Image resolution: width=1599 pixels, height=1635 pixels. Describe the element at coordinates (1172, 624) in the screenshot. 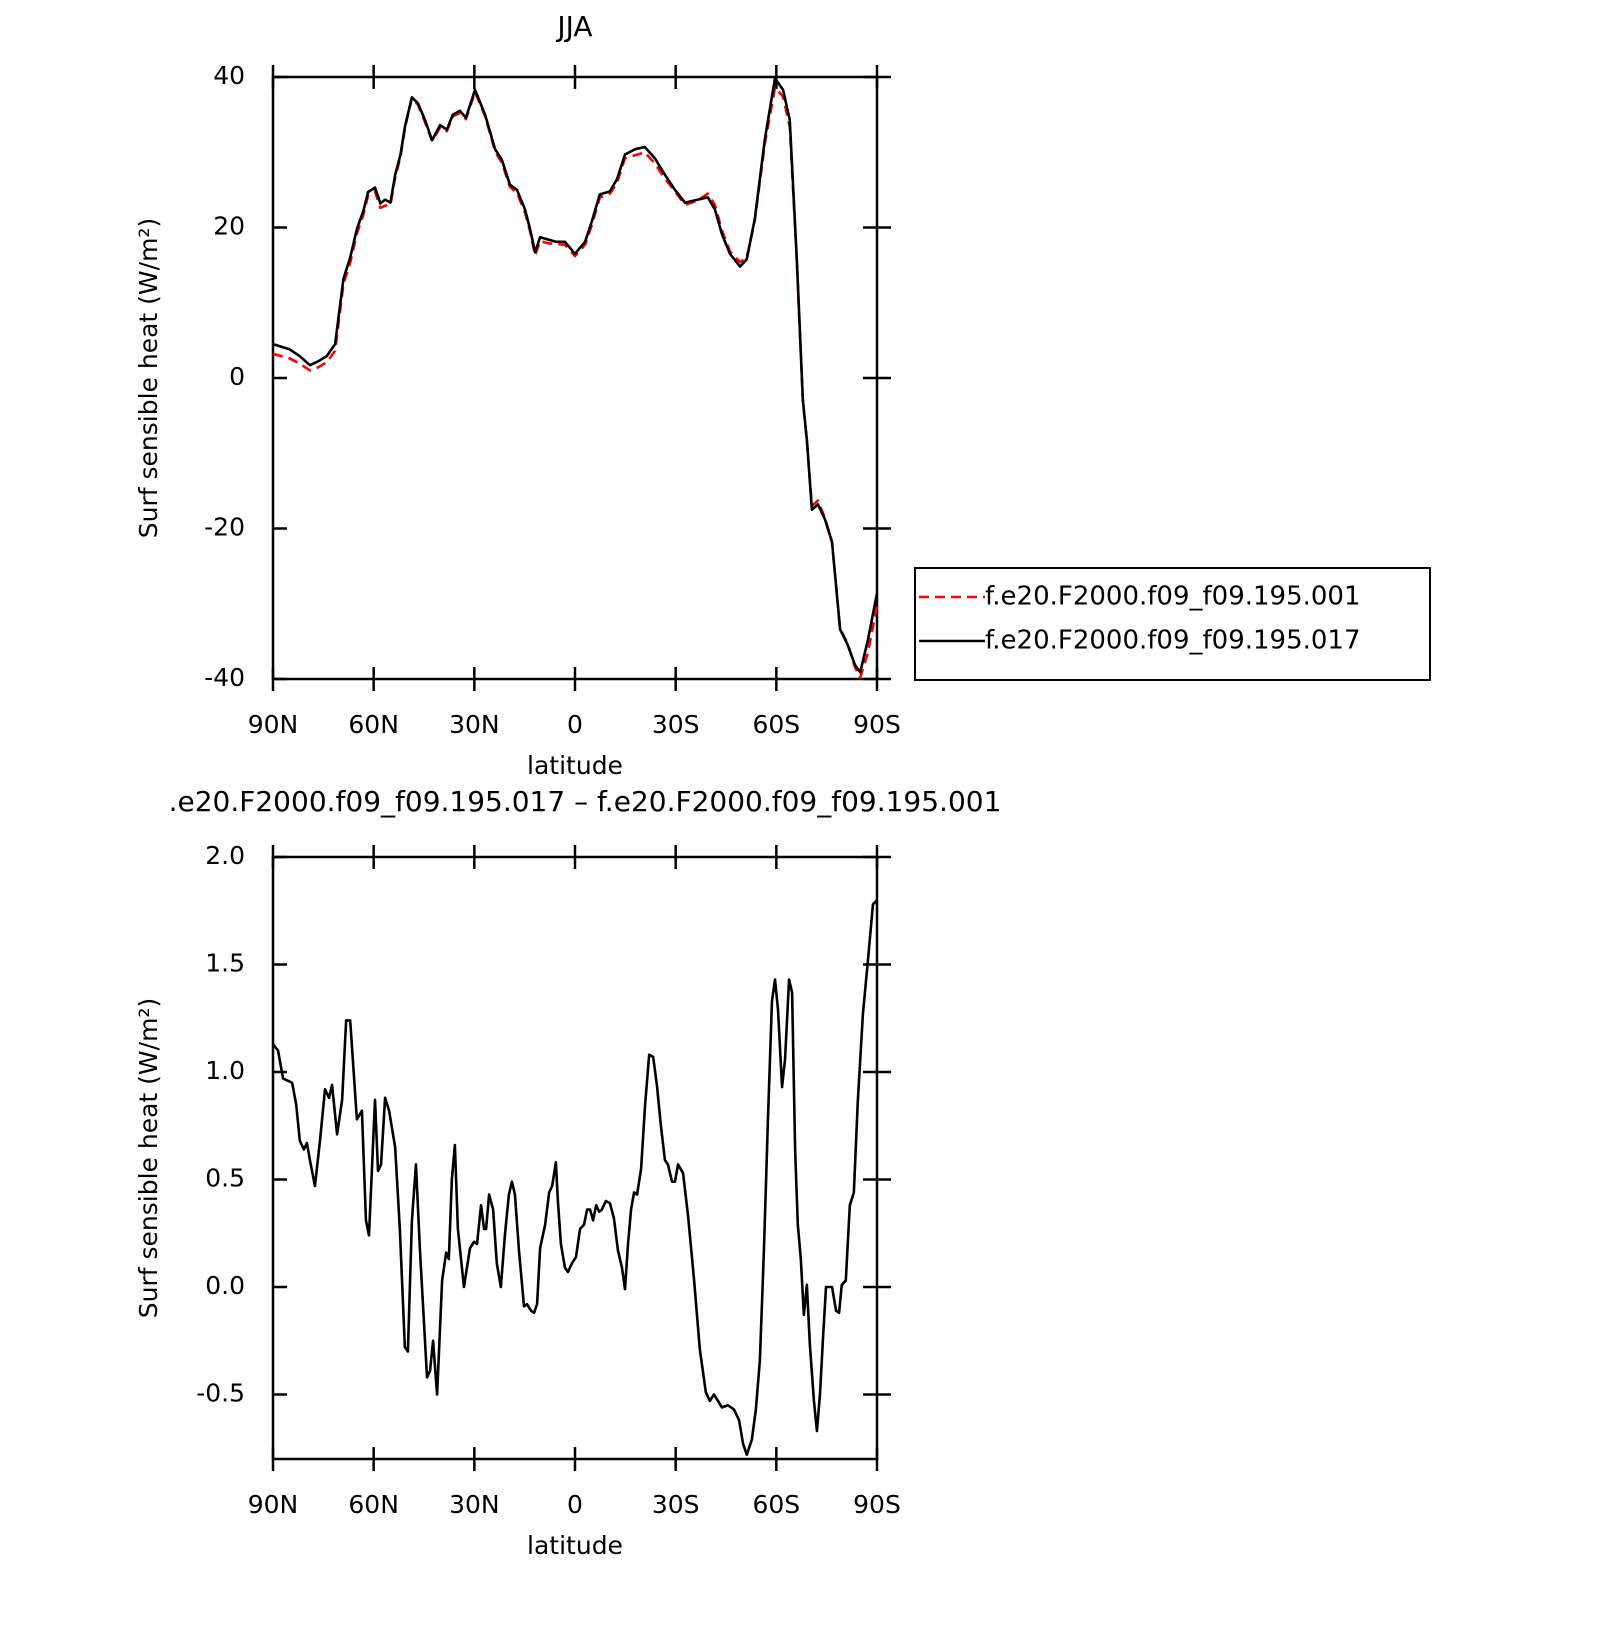

I see `legend-box` at that location.